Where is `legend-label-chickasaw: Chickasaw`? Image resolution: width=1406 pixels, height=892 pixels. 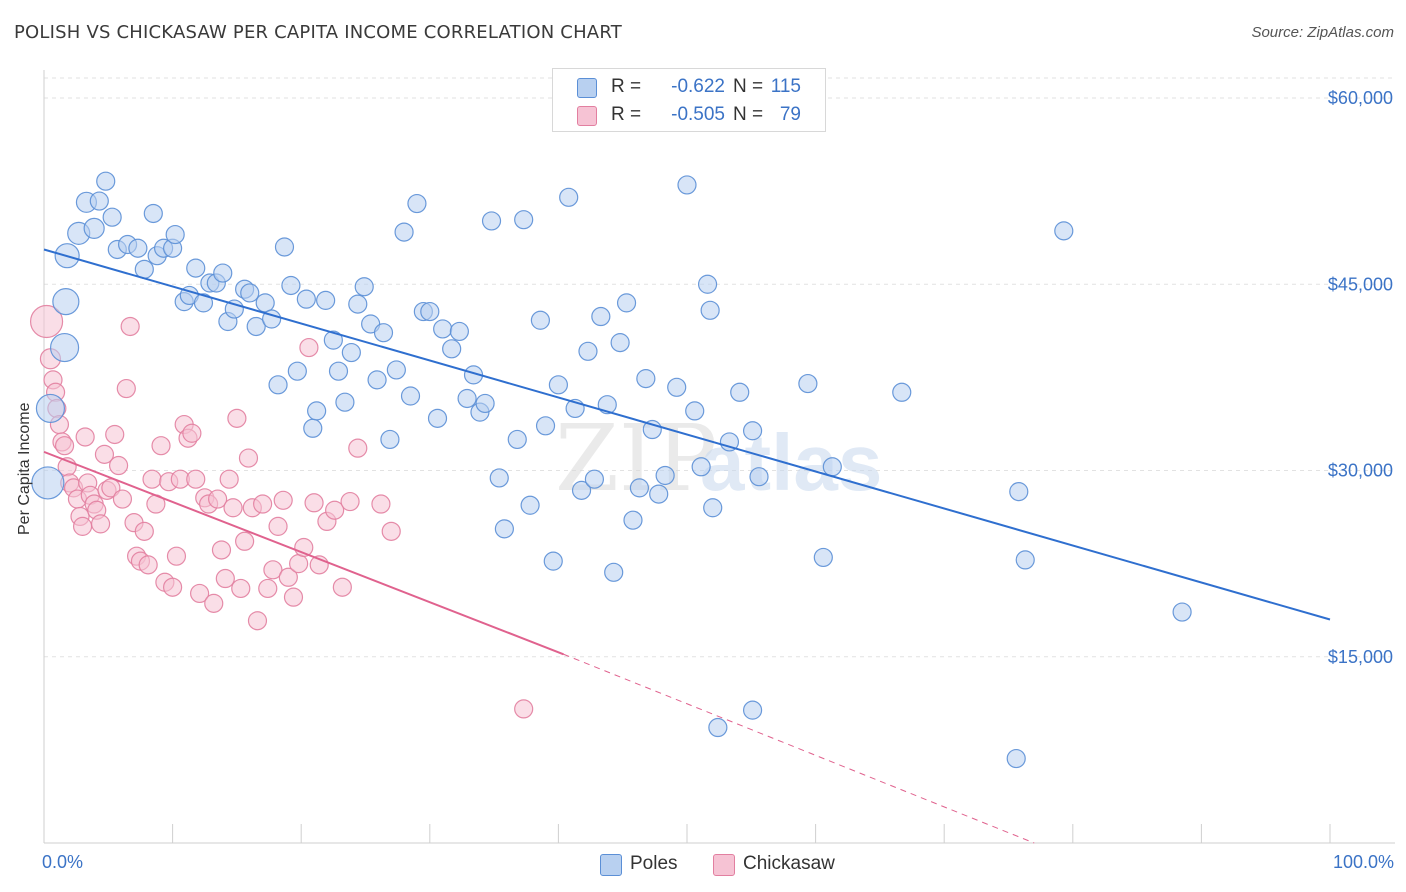 legend-label-chickasaw: Chickasaw is located at coordinates (789, 863).